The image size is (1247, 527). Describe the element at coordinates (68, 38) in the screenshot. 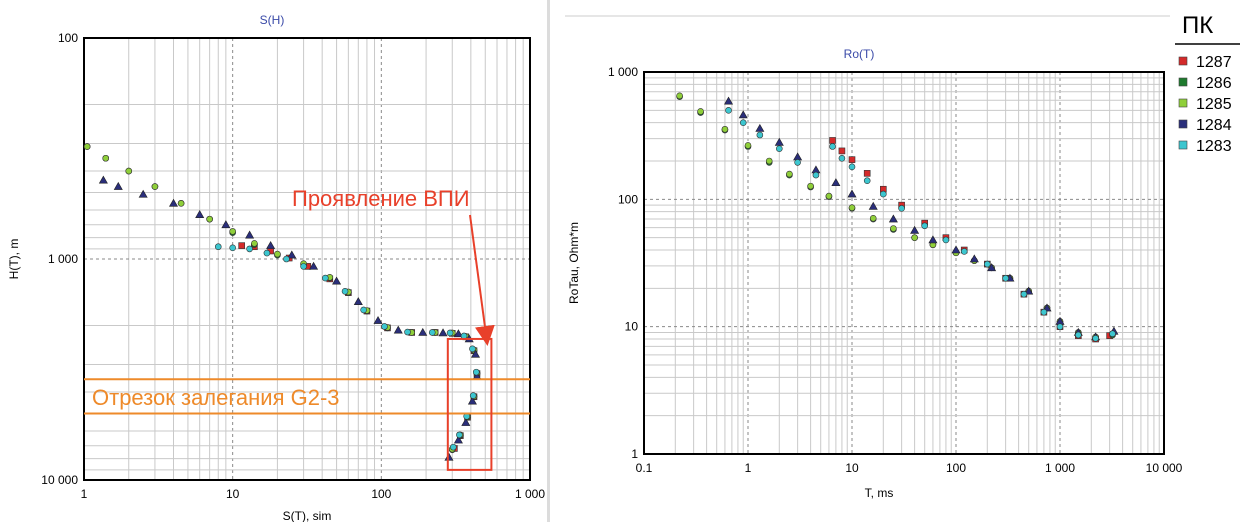

I see `y-tick-label: 100` at that location.